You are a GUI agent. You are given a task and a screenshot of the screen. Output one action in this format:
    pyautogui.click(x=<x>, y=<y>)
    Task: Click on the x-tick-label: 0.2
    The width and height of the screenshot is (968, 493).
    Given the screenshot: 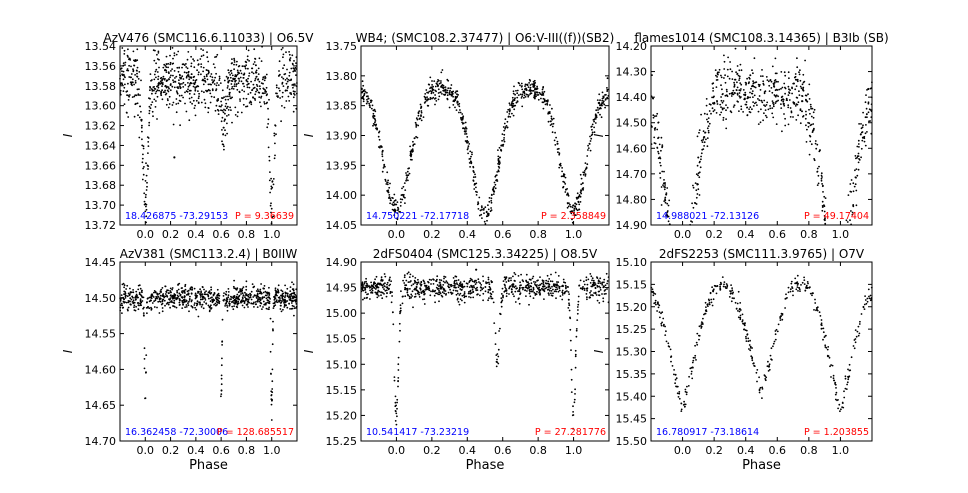 What is the action you would take?
    pyautogui.click(x=171, y=234)
    